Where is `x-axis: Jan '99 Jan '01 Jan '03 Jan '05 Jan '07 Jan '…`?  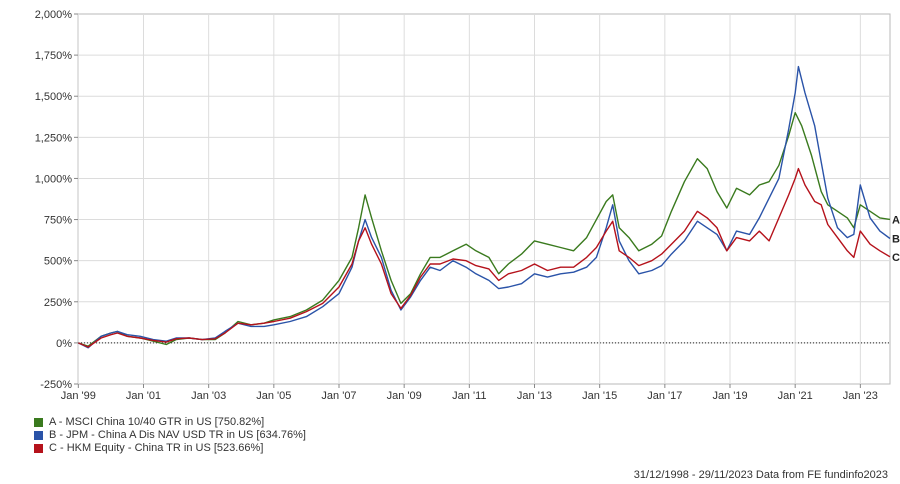
x-axis: Jan '99 Jan '01 Jan '03 Jan '05 Jan '07 Jan '… is located at coordinates (469, 393).